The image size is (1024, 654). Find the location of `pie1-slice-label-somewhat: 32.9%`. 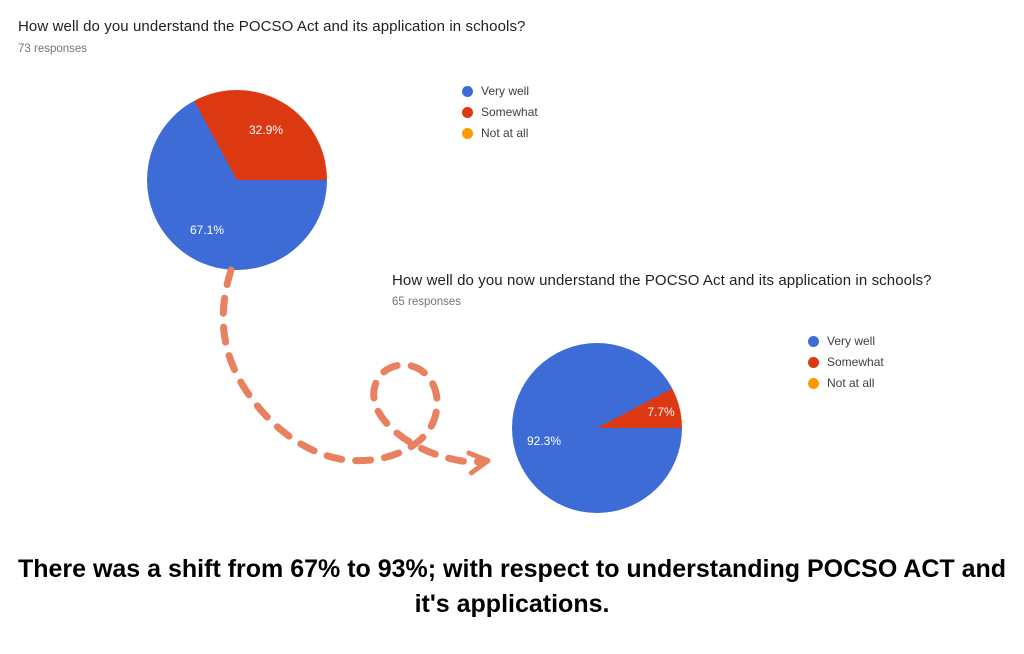

pie1-slice-label-somewhat: 32.9% is located at coordinates (266, 130).